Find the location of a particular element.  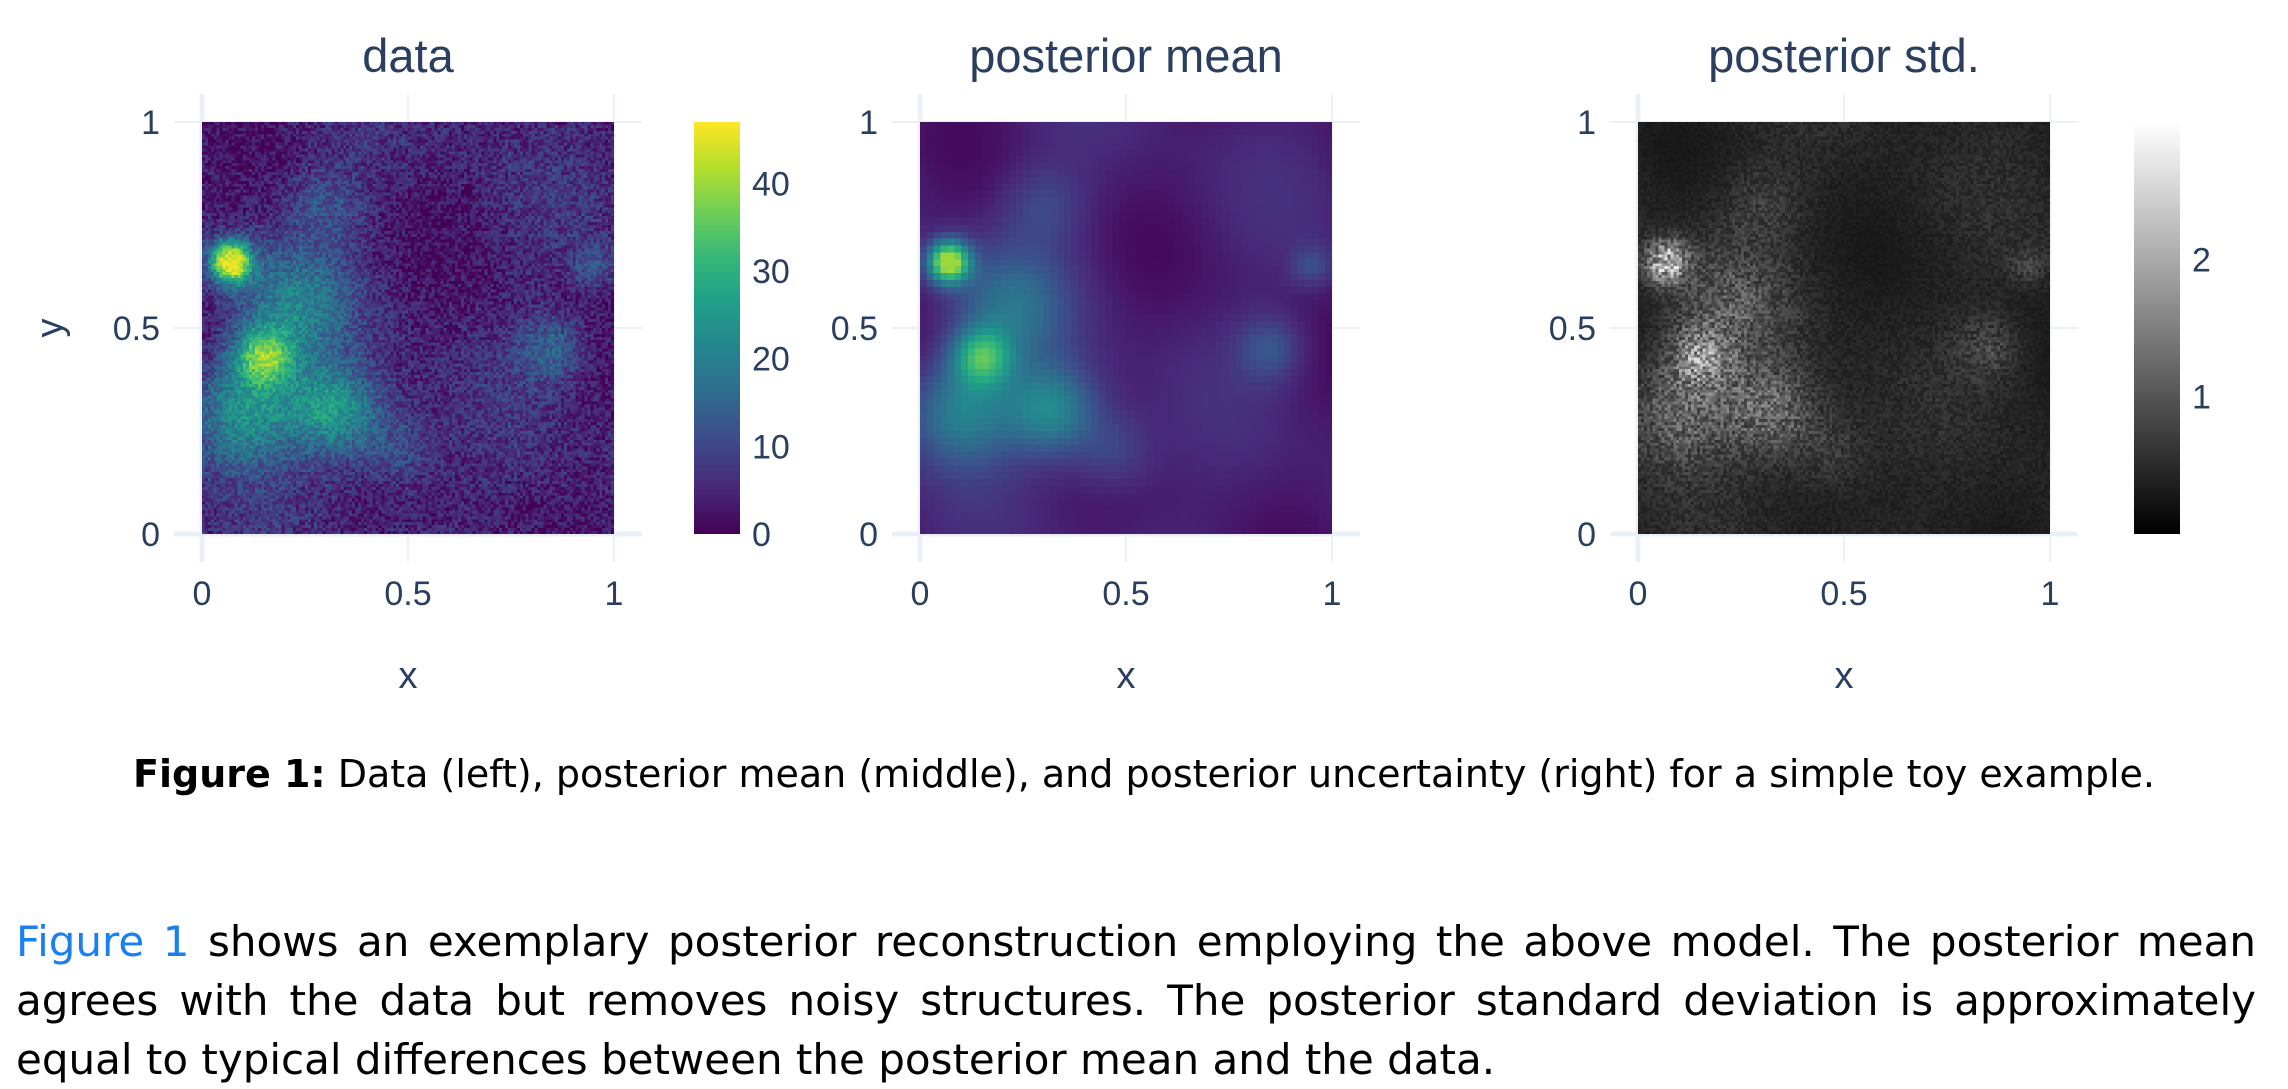

colorbar-tick-label: 20 is located at coordinates (771, 360).